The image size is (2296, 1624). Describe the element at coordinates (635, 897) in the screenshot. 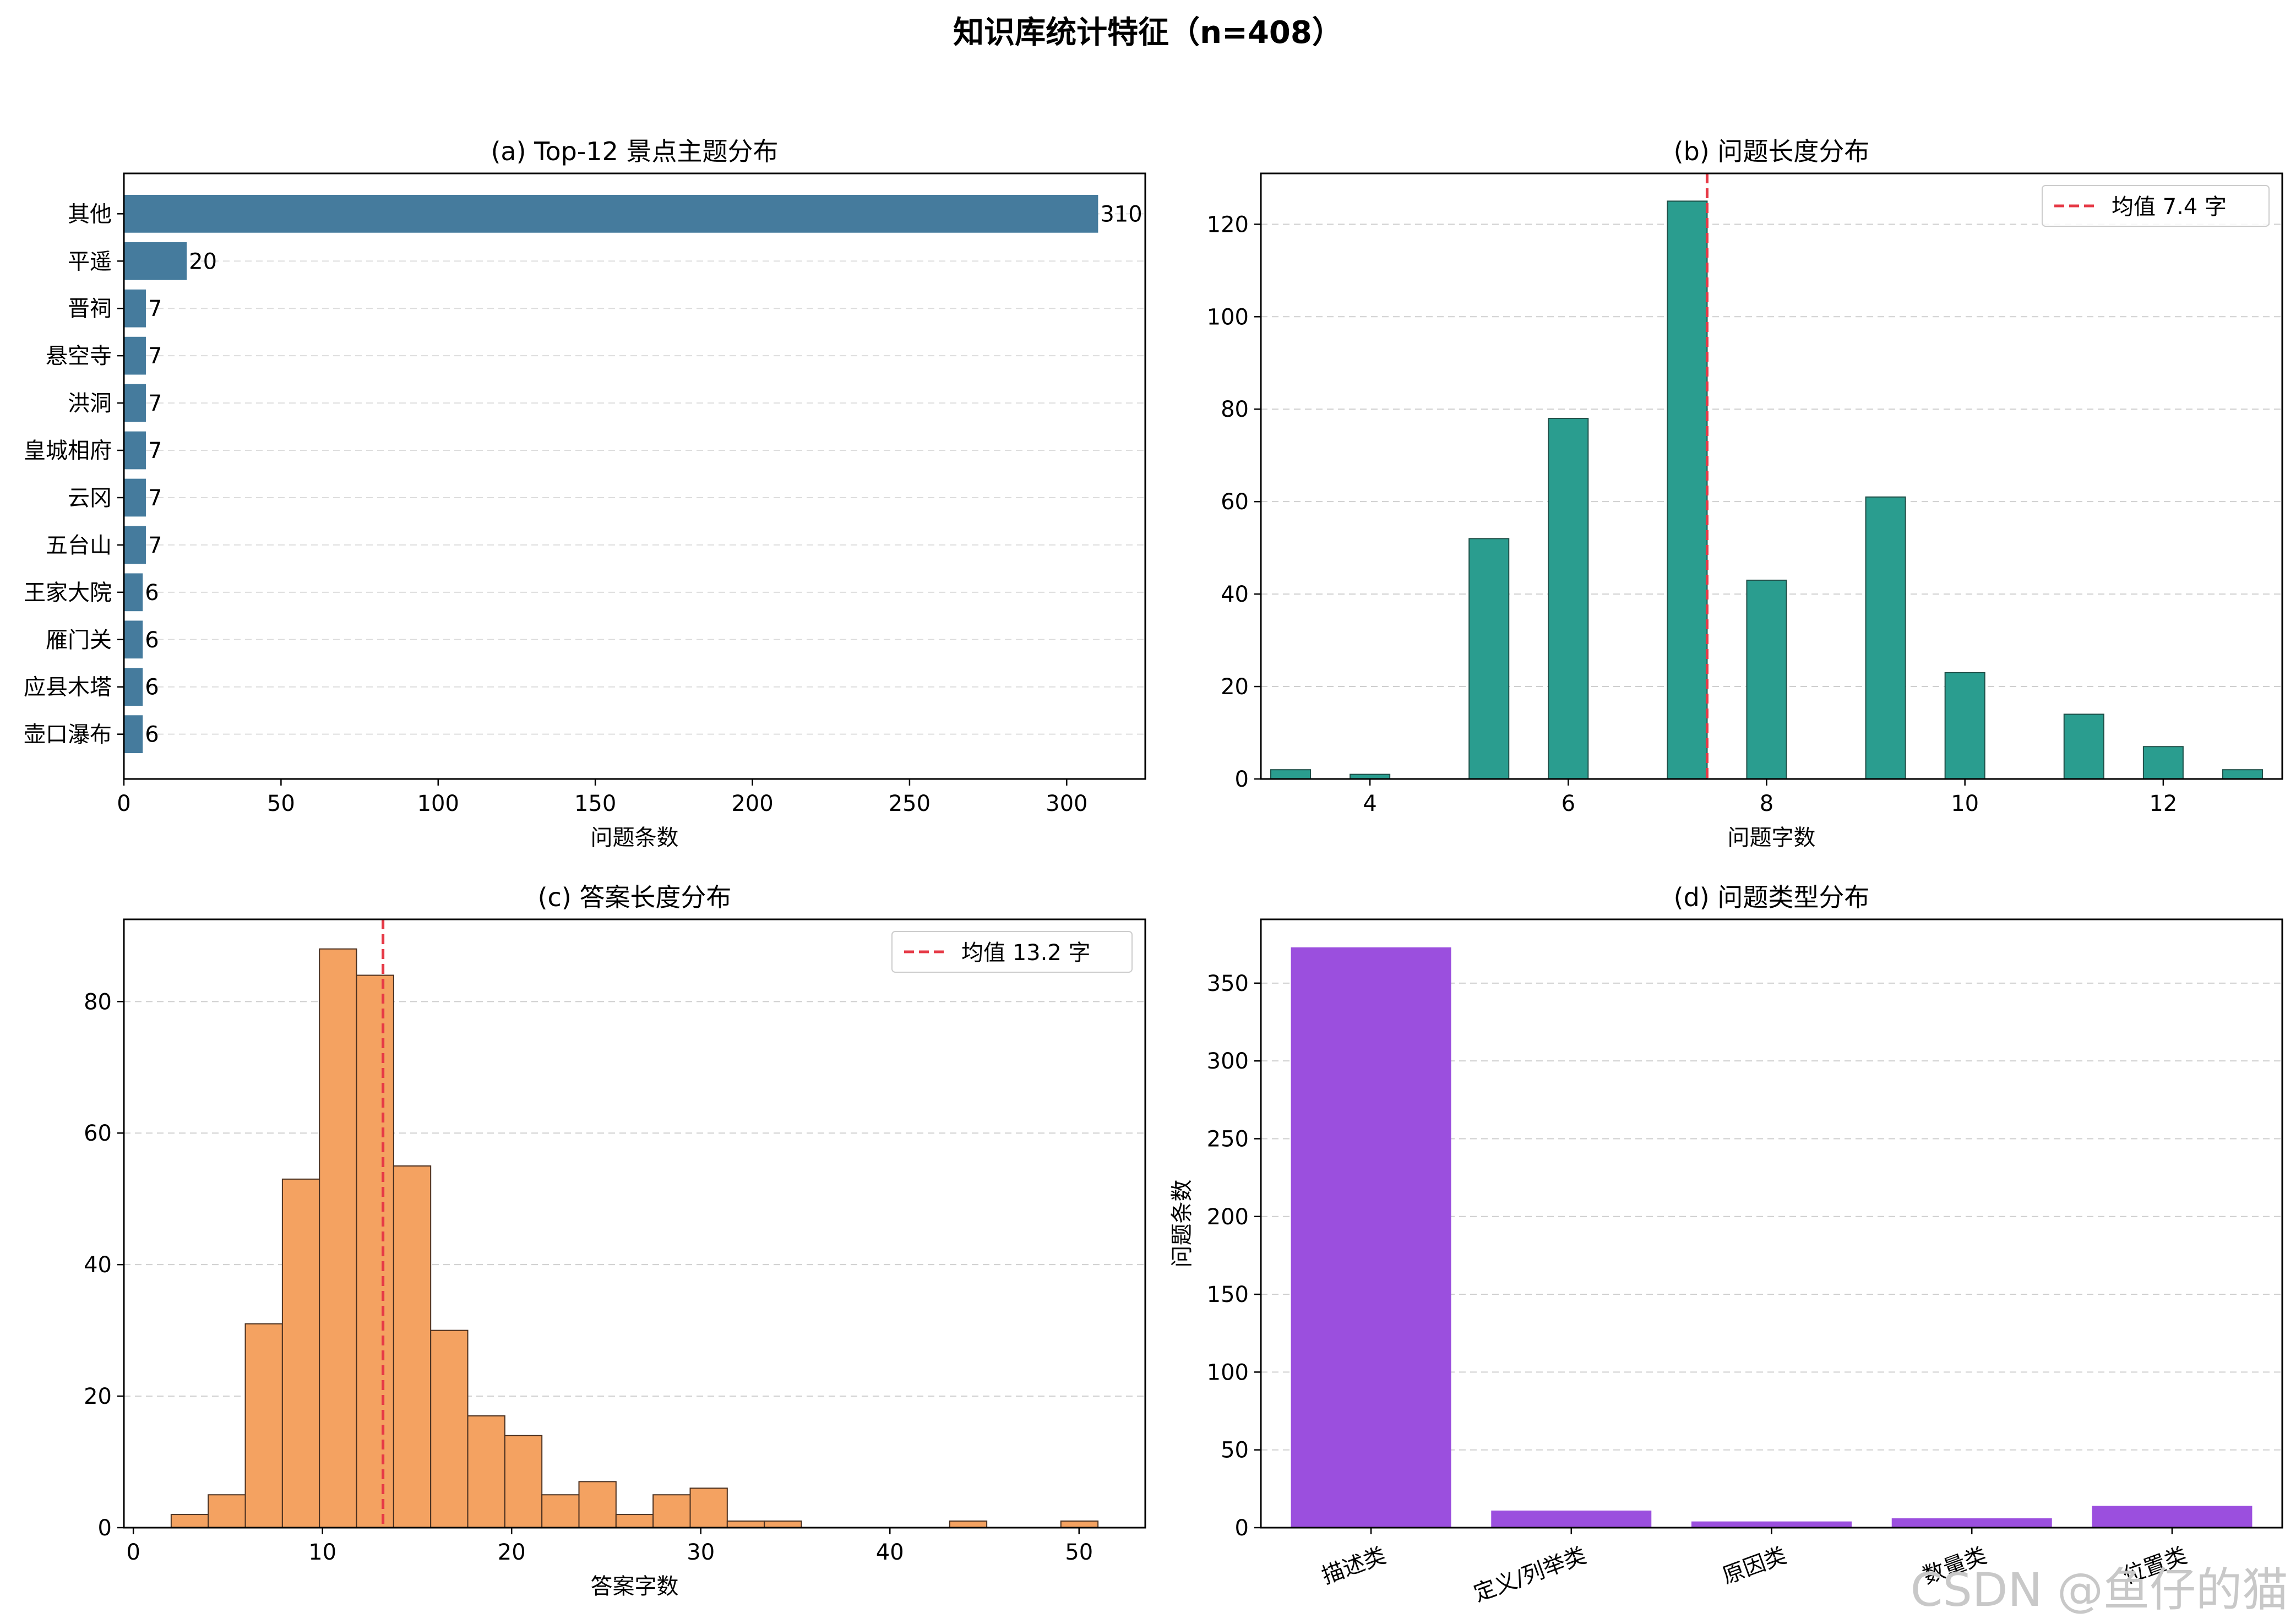

I see `panel-c-title: (c) 答案长度分布` at that location.